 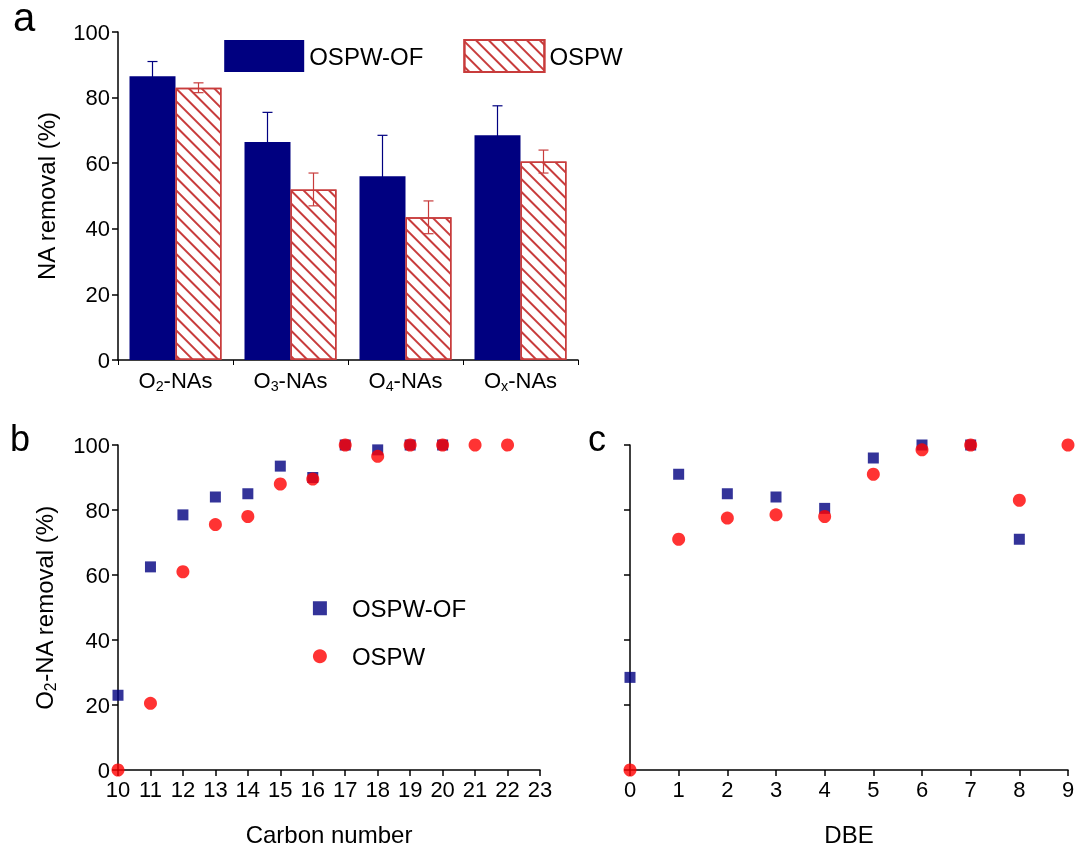 What do you see at coordinates (849, 834) in the screenshot?
I see `x-axis-title: DBE` at bounding box center [849, 834].